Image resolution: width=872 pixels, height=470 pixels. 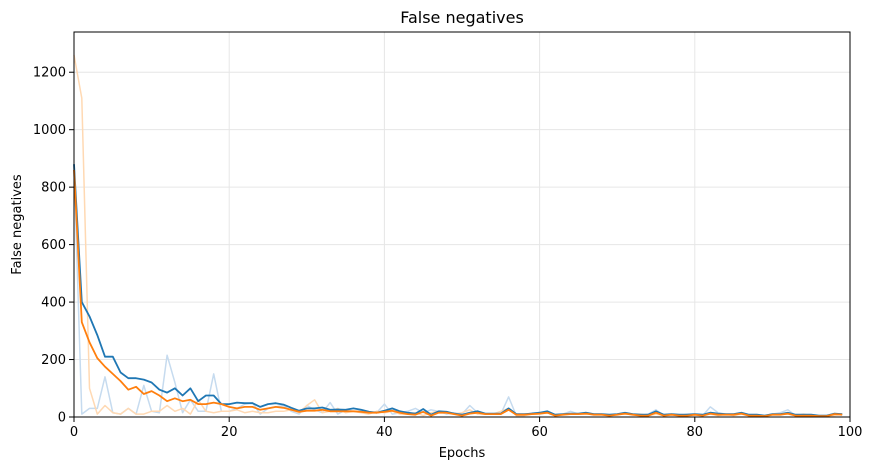 What do you see at coordinates (53, 188) in the screenshot?
I see `y-tick-label: 800` at bounding box center [53, 188].